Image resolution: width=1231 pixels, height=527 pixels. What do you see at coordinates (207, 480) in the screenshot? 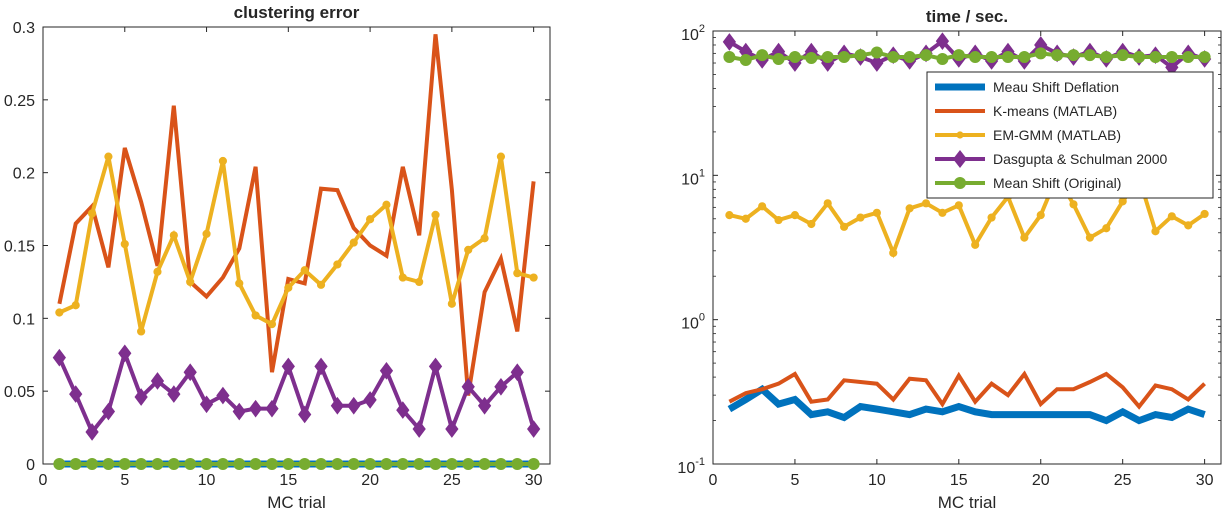
I see `x-tick-label: 10` at bounding box center [207, 480].